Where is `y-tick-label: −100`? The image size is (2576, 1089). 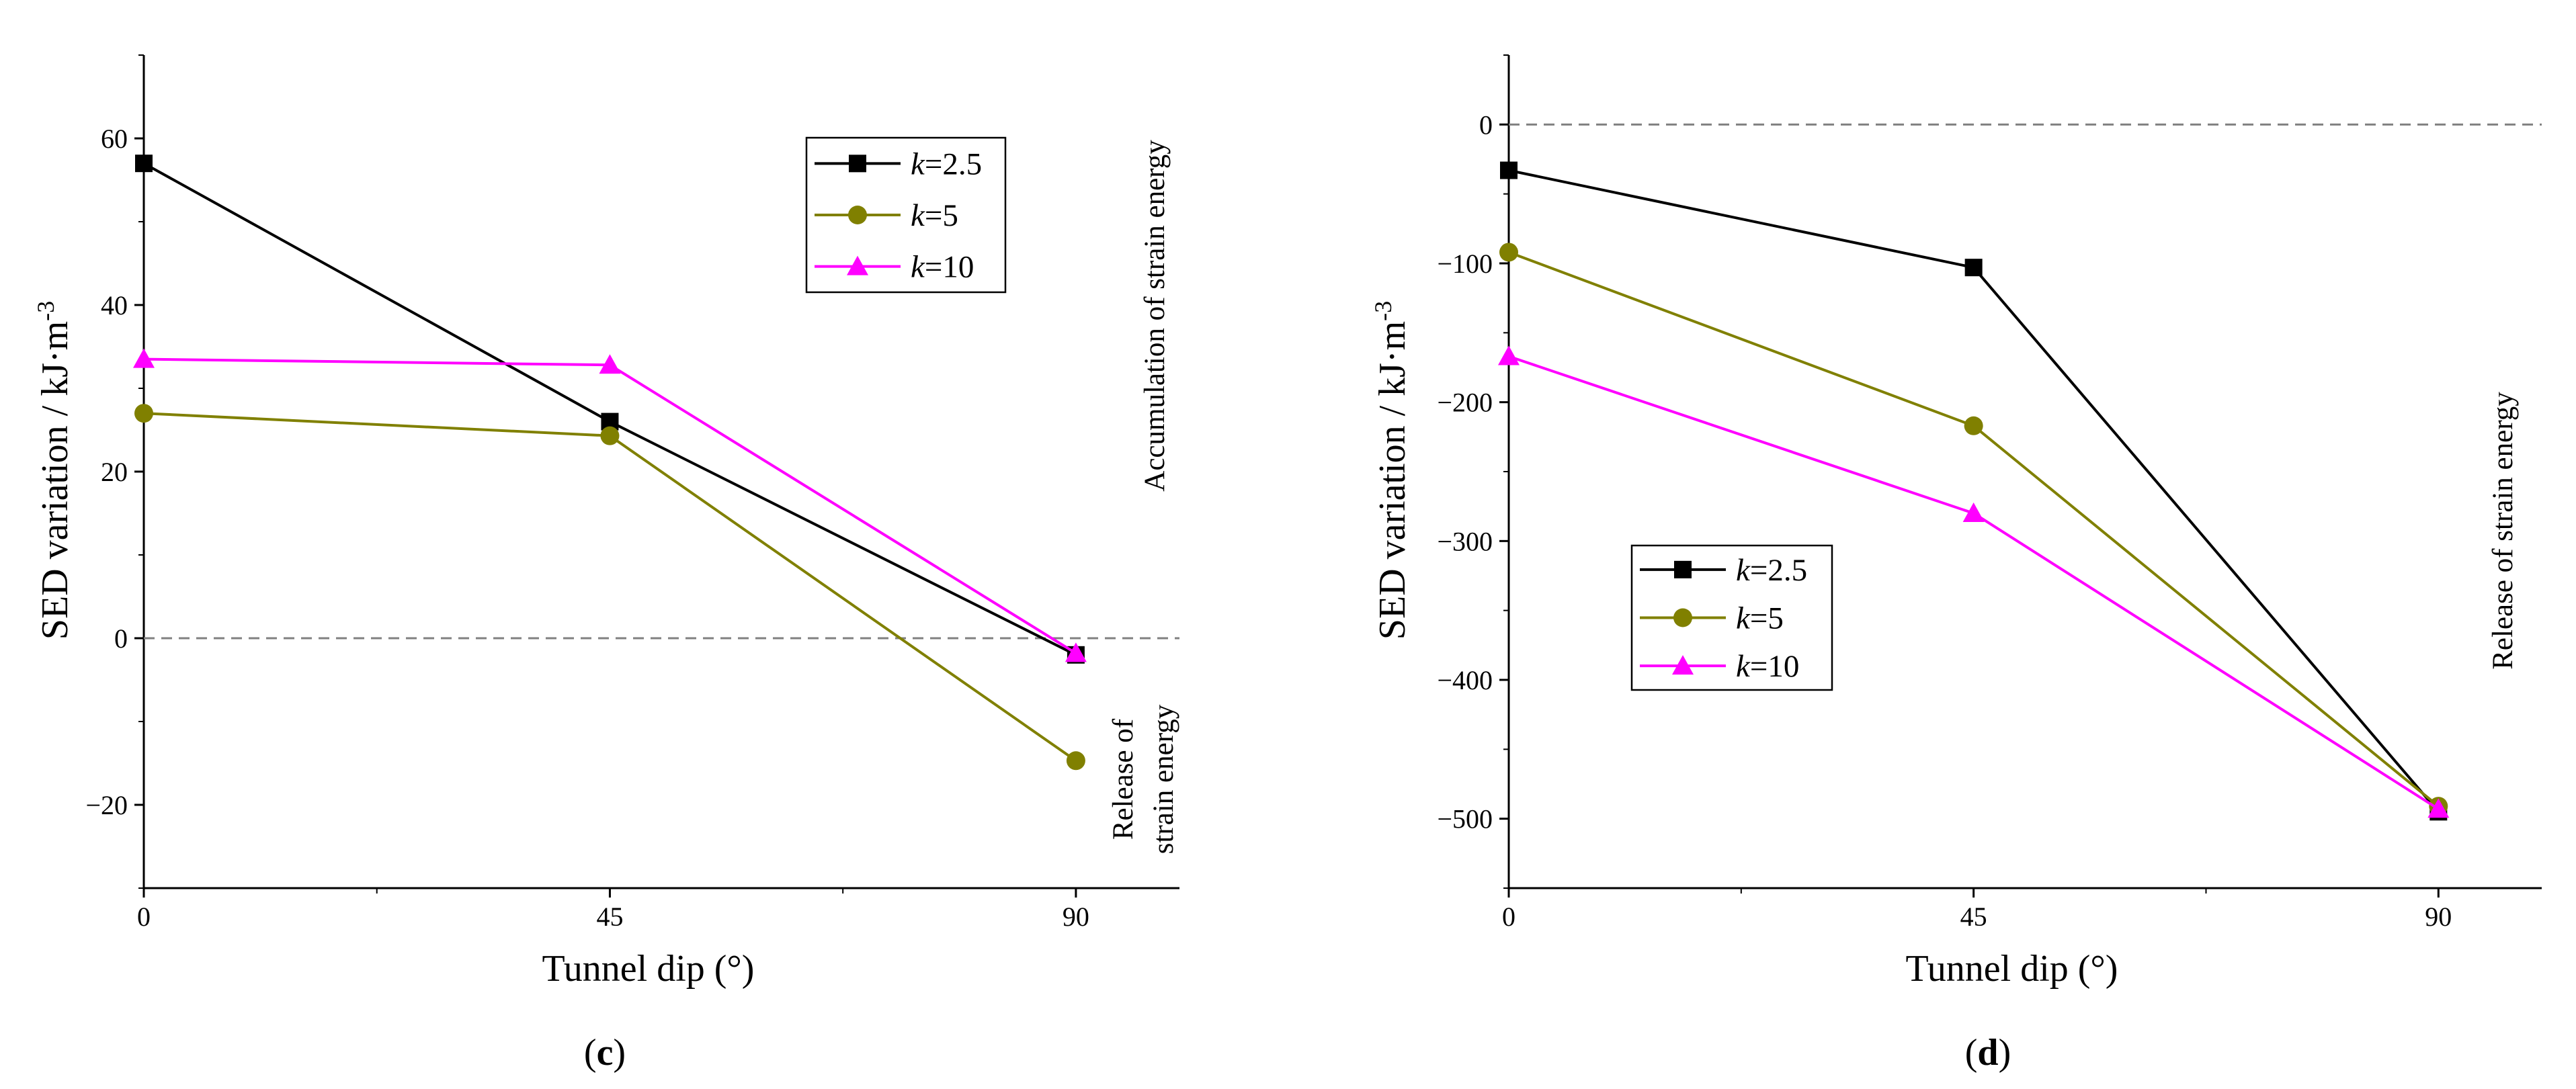
y-tick-label: −100 is located at coordinates (1465, 264).